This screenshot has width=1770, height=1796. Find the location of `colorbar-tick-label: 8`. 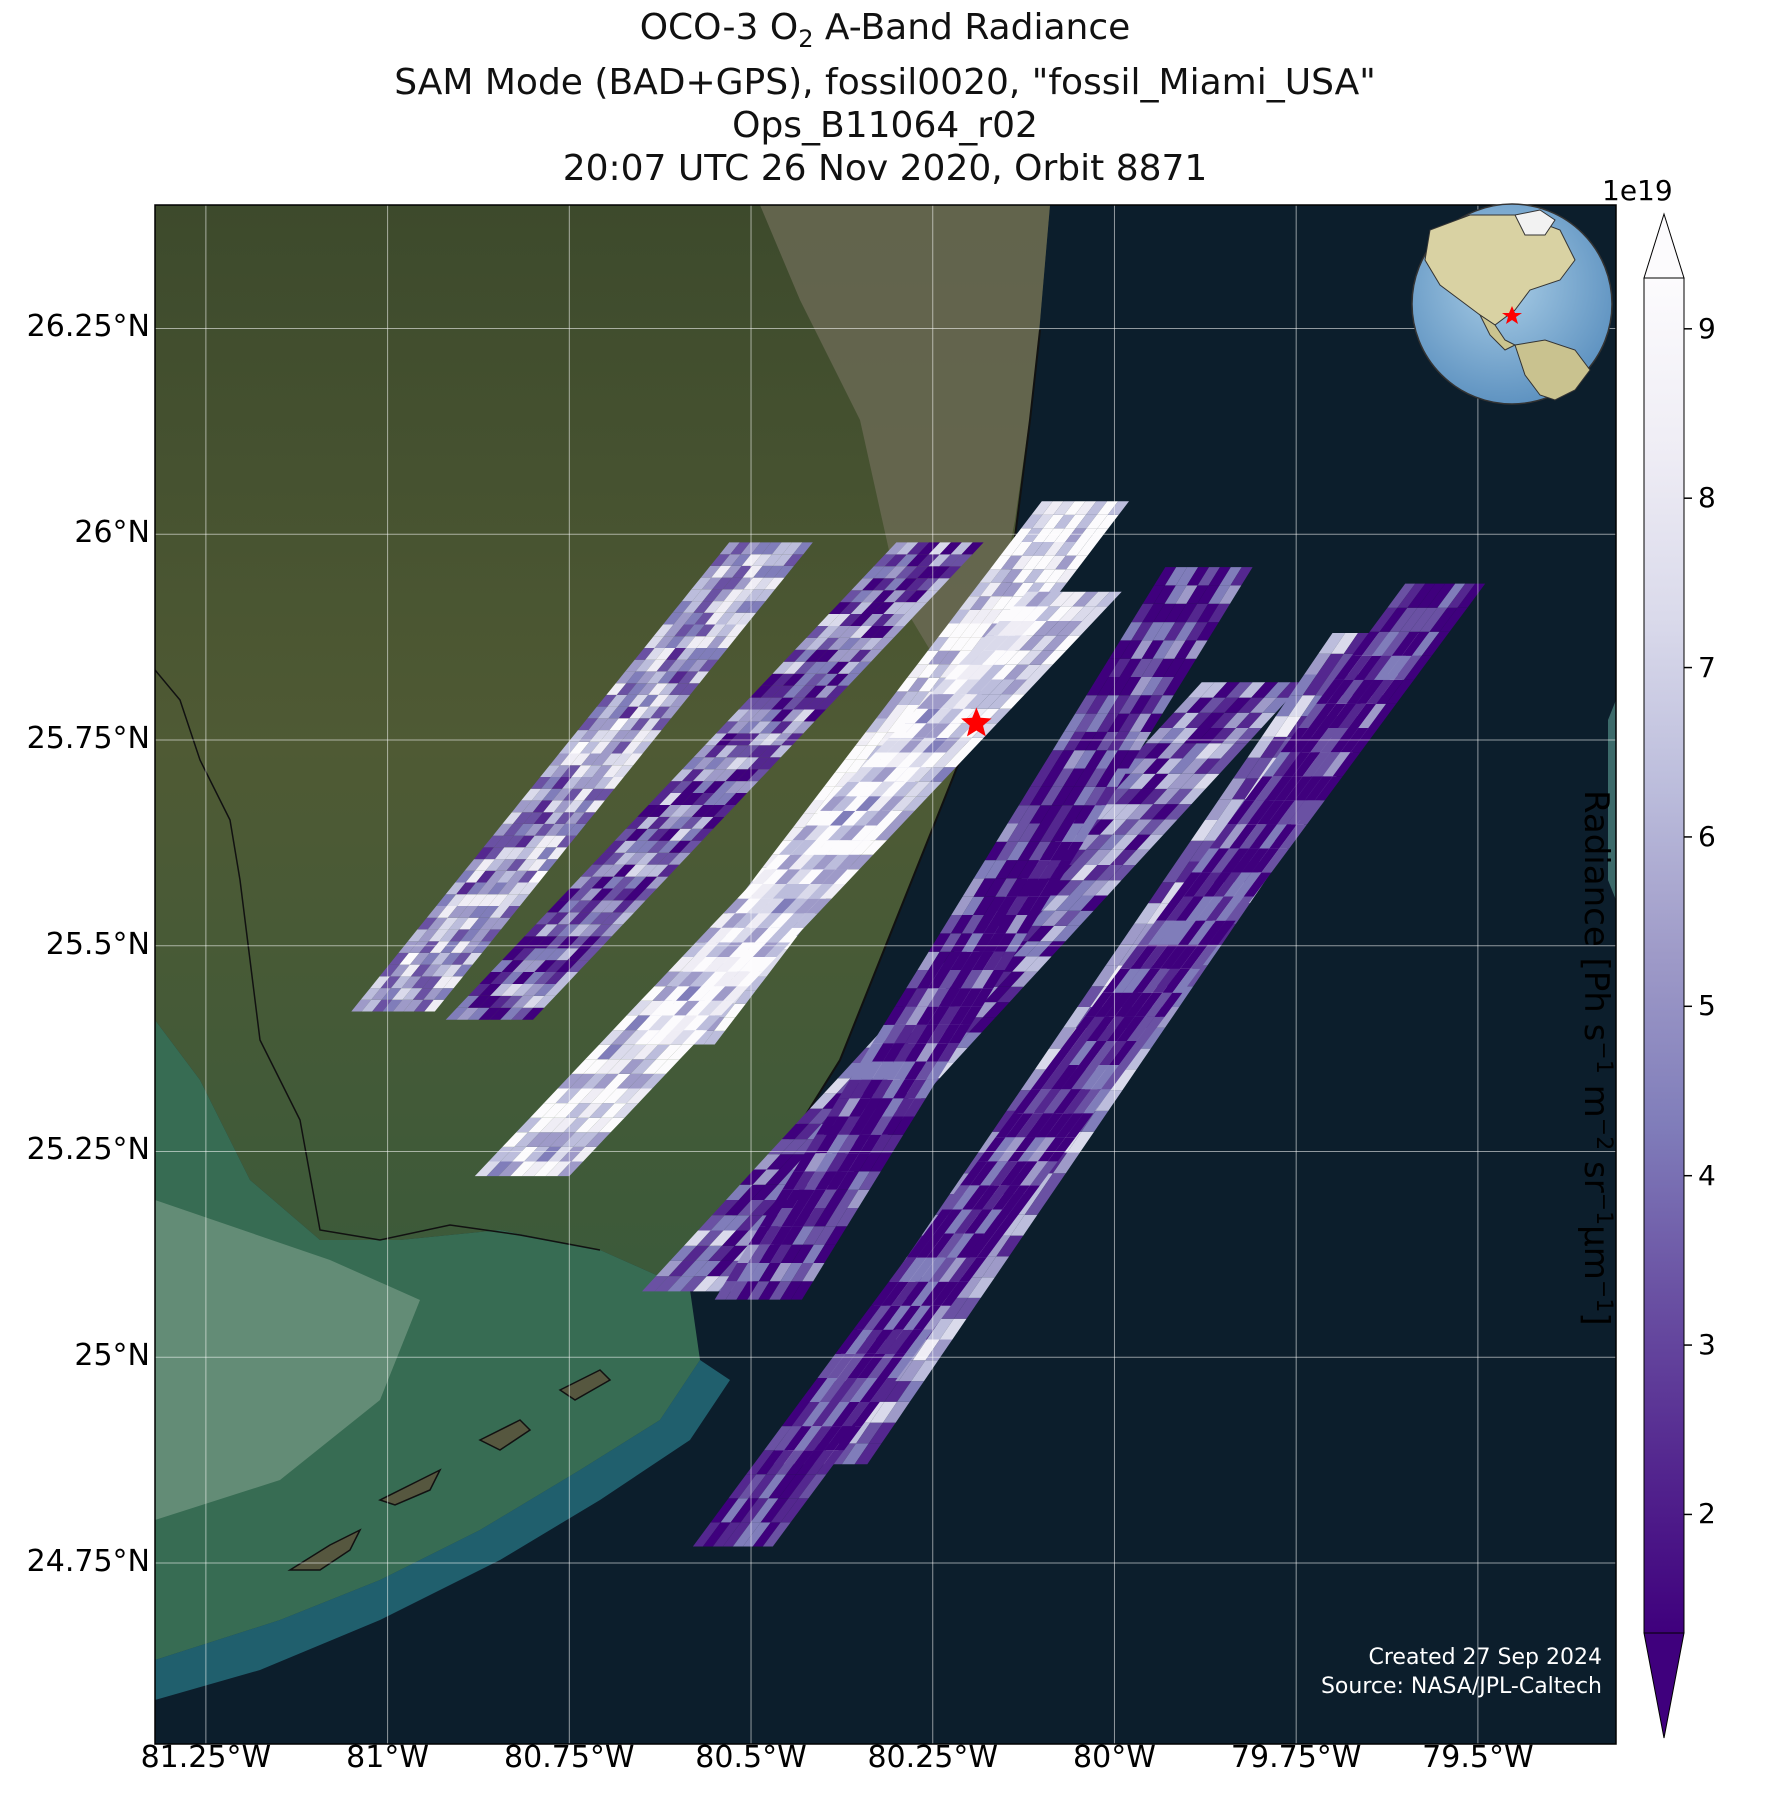

colorbar-tick-label: 8 is located at coordinates (1707, 498).